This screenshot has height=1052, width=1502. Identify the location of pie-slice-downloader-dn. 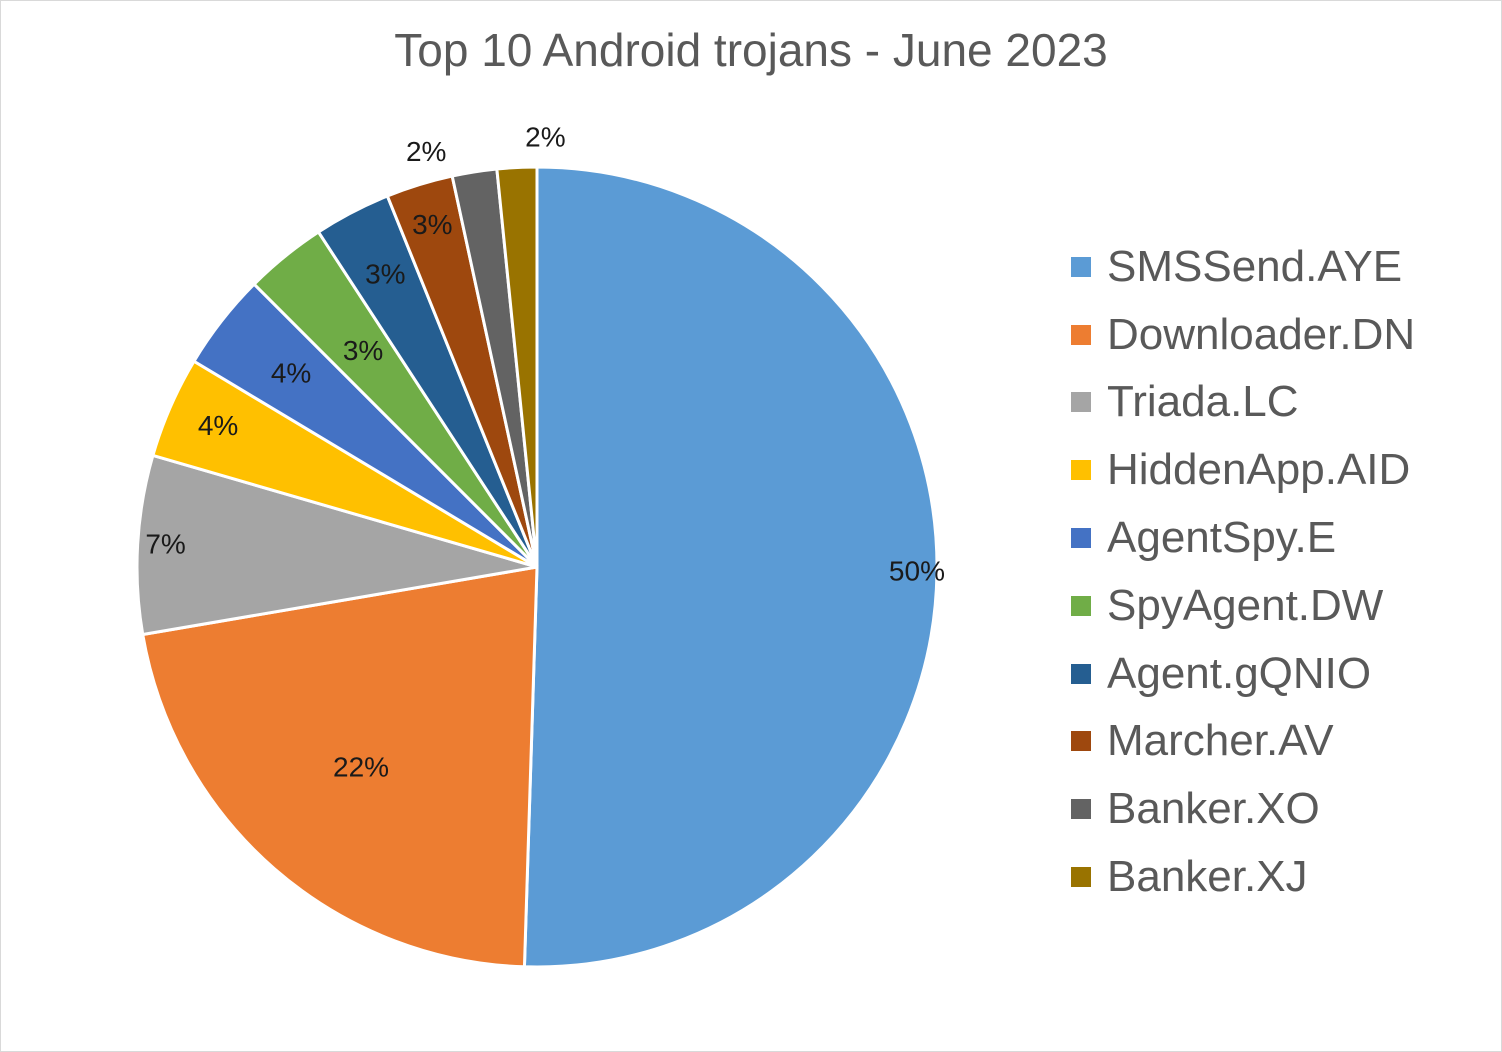
(340, 767).